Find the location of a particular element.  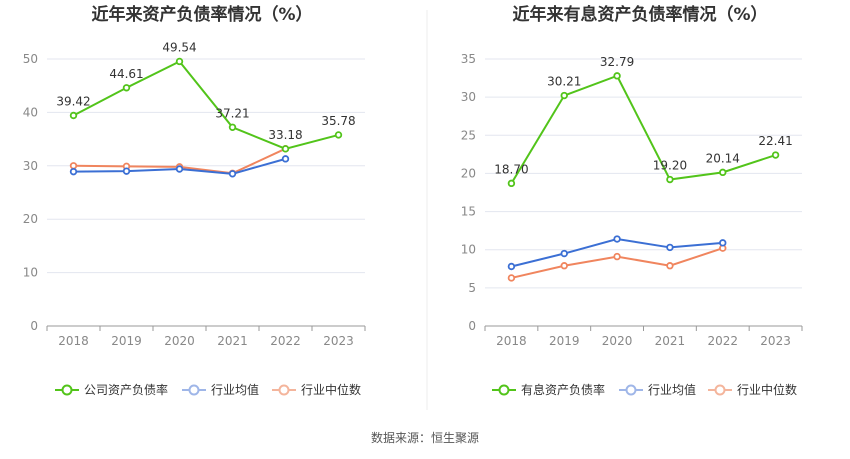

legend-right: 有息资产负债率 行业均值 行业中位数 is located at coordinates (644, 389).